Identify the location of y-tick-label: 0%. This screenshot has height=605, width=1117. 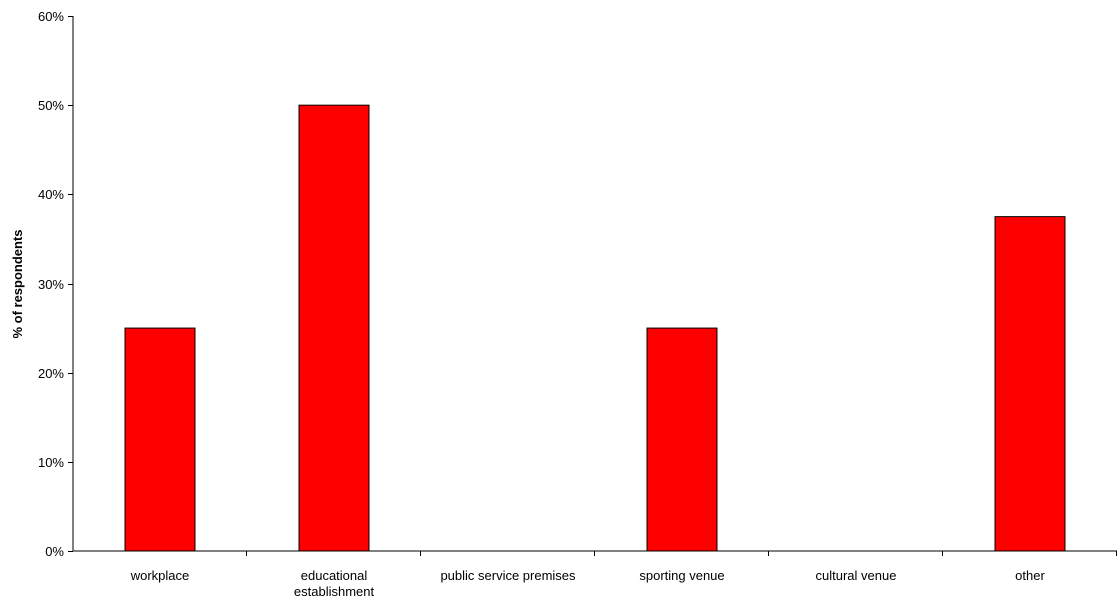
(54, 551).